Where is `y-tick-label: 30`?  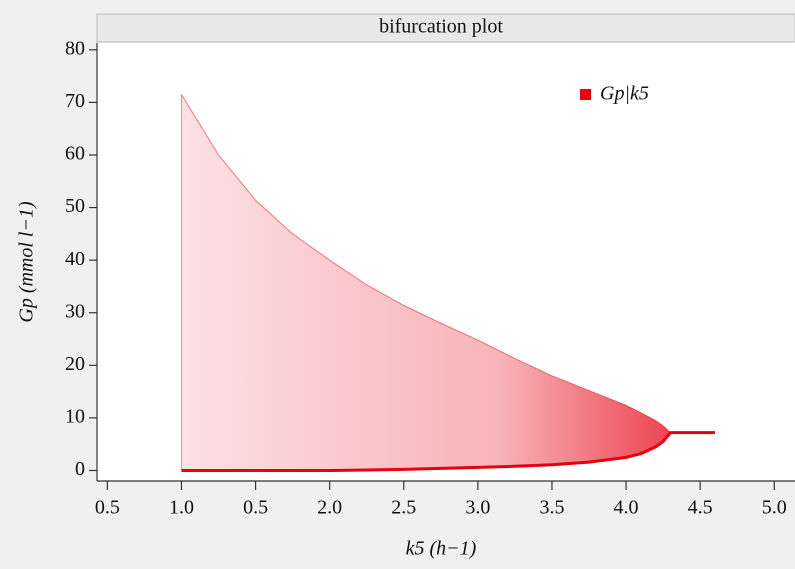 y-tick-label: 30 is located at coordinates (75, 311).